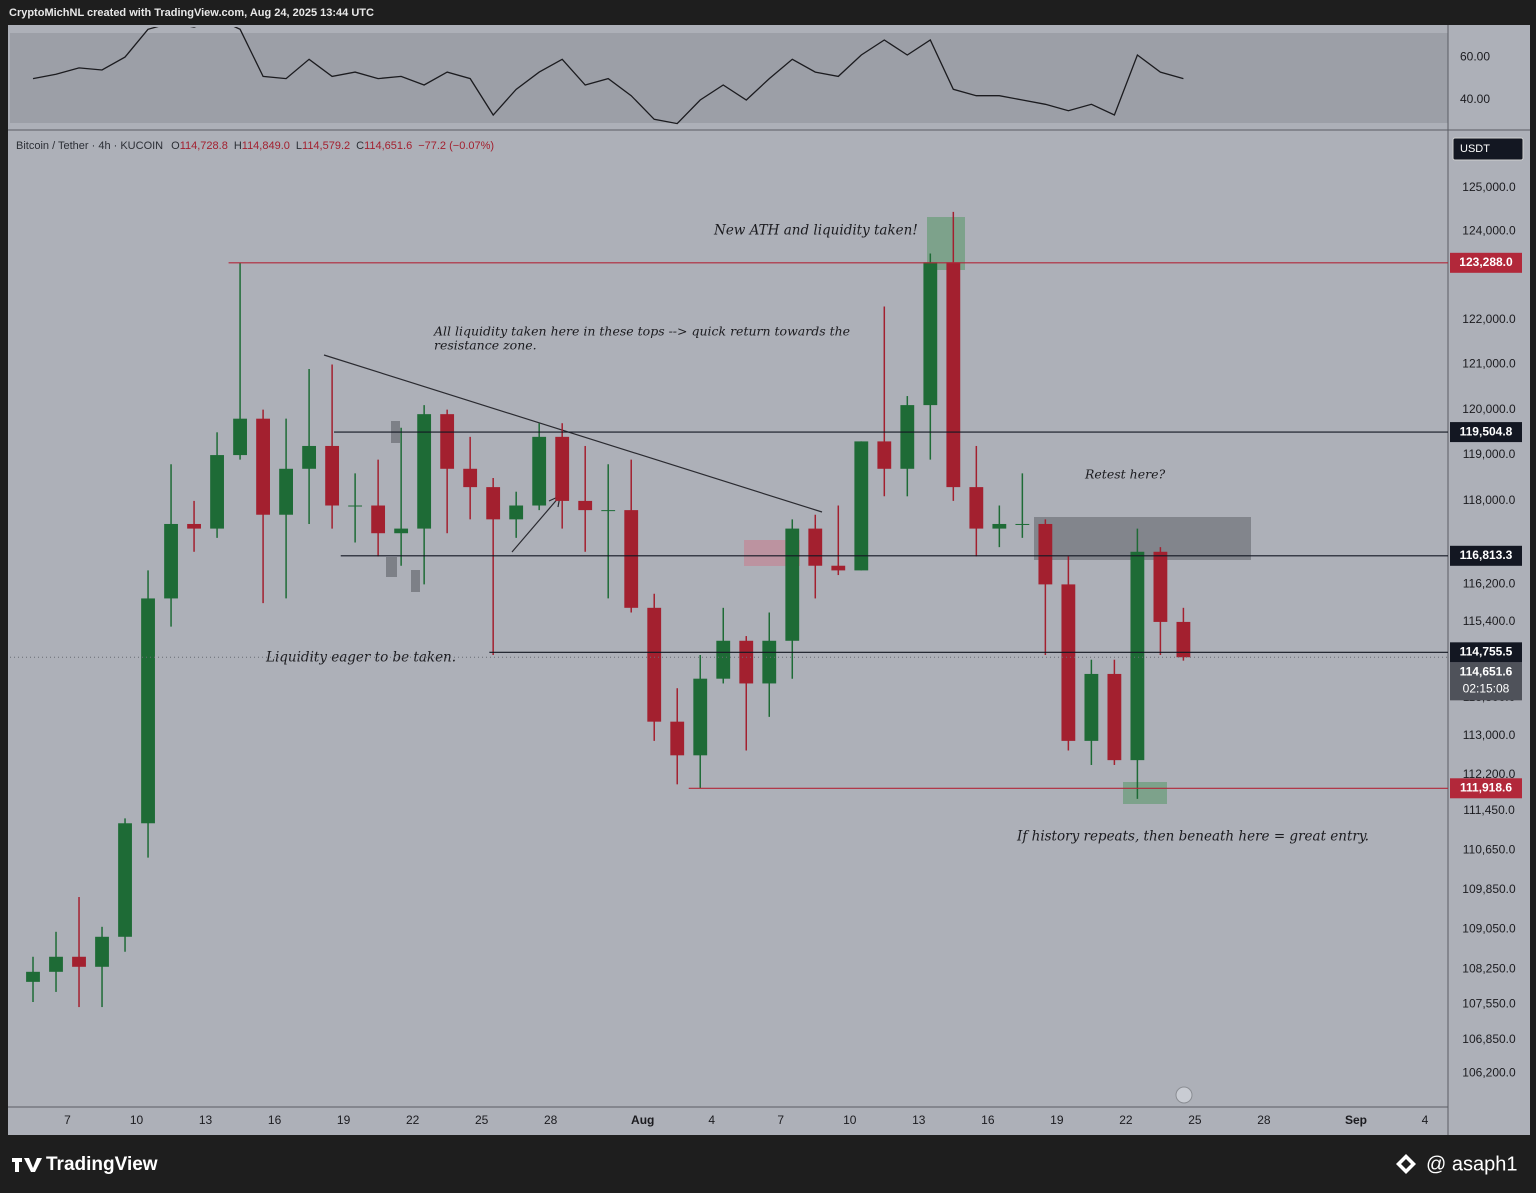 This screenshot has width=1536, height=1193. I want to click on level-label: 114,755.5, so click(1486, 652).